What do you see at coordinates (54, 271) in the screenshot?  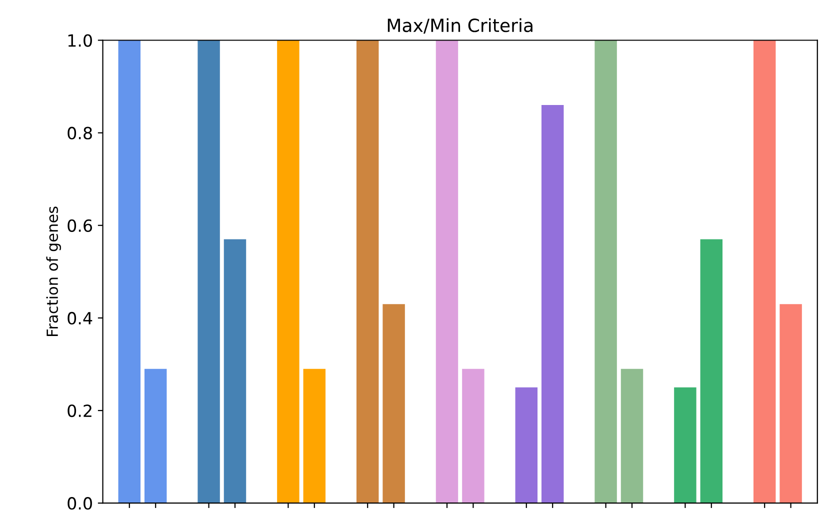 I see `y-axis-title: Fraction of genes` at bounding box center [54, 271].